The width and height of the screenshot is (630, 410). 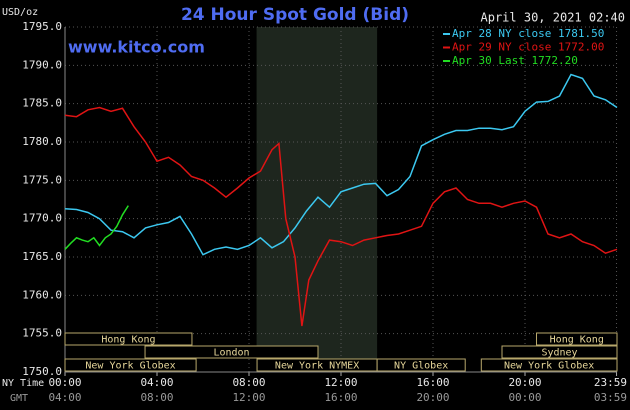 What do you see at coordinates (248, 382) in the screenshot?
I see `x-tick-label: 08:00` at bounding box center [248, 382].